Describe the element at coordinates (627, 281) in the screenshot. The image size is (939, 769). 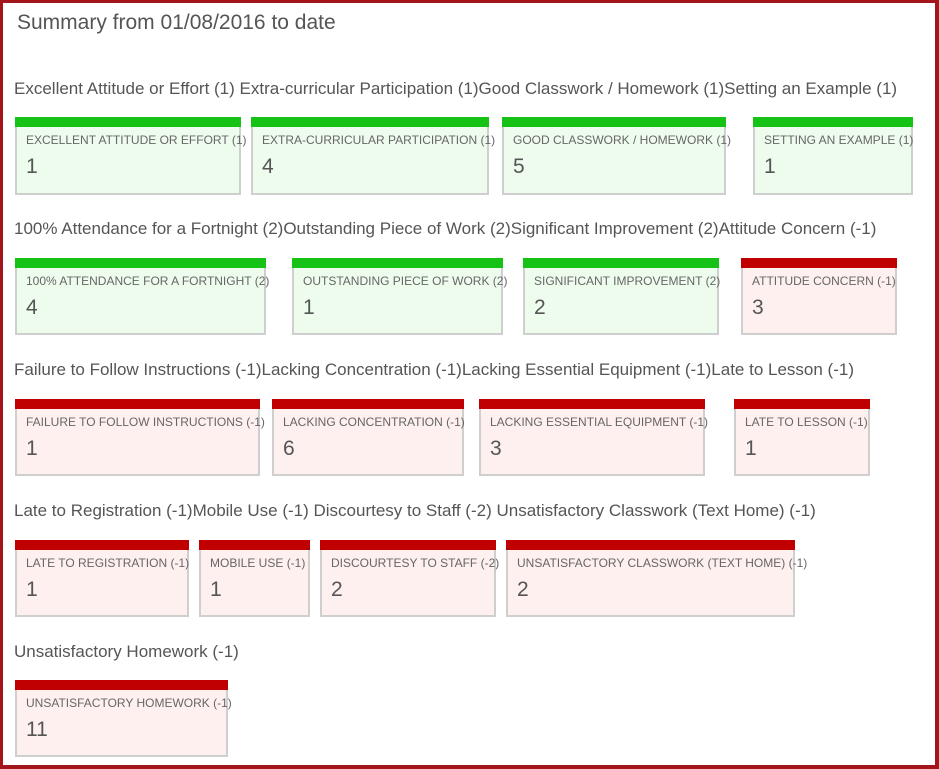
I see `metric-label: SIGNIFICANT IMPROVEMENT (2)` at that location.